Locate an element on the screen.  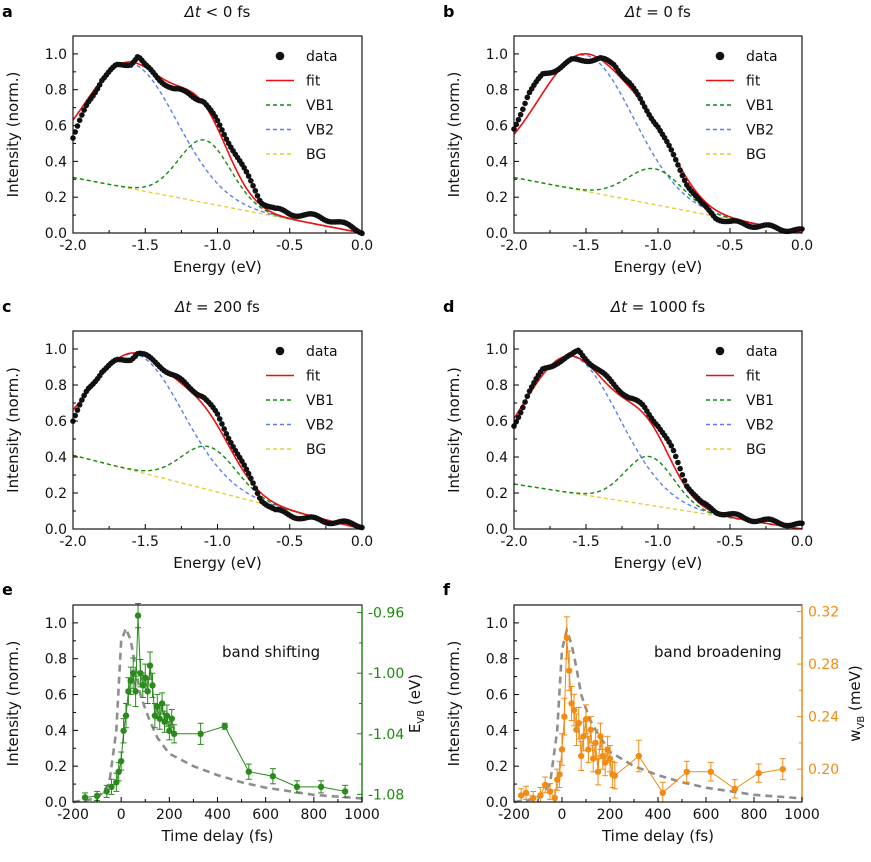
y-tick-label: 0.2 is located at coordinates (497, 767).